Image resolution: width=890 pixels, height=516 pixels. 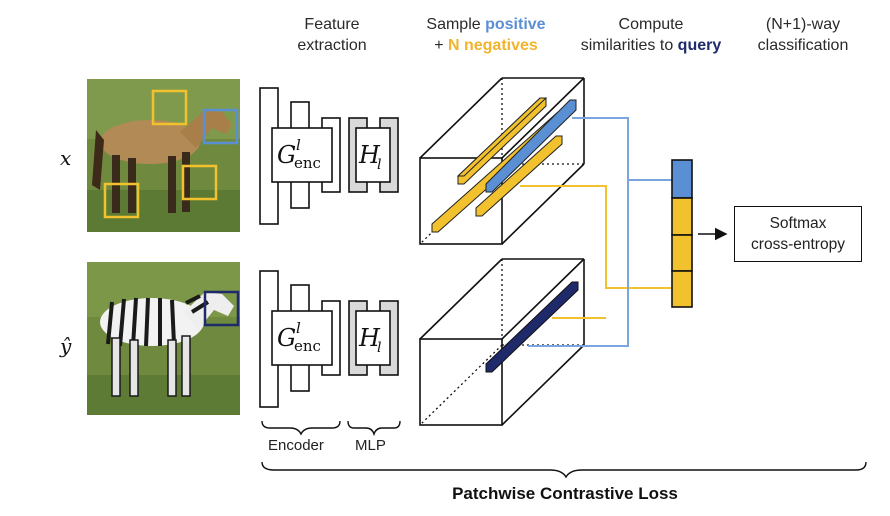 What do you see at coordinates (682, 233) in the screenshot?
I see `logit-vector` at bounding box center [682, 233].